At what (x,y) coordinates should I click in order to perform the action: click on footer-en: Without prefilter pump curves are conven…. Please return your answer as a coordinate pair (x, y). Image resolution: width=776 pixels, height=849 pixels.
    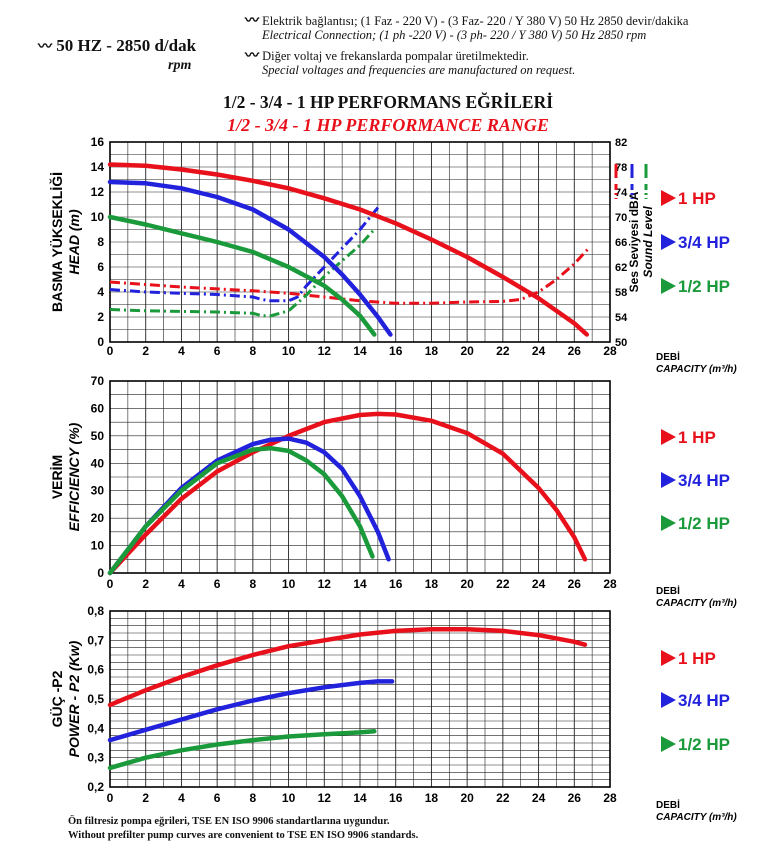
    Looking at the image, I should click on (243, 835).